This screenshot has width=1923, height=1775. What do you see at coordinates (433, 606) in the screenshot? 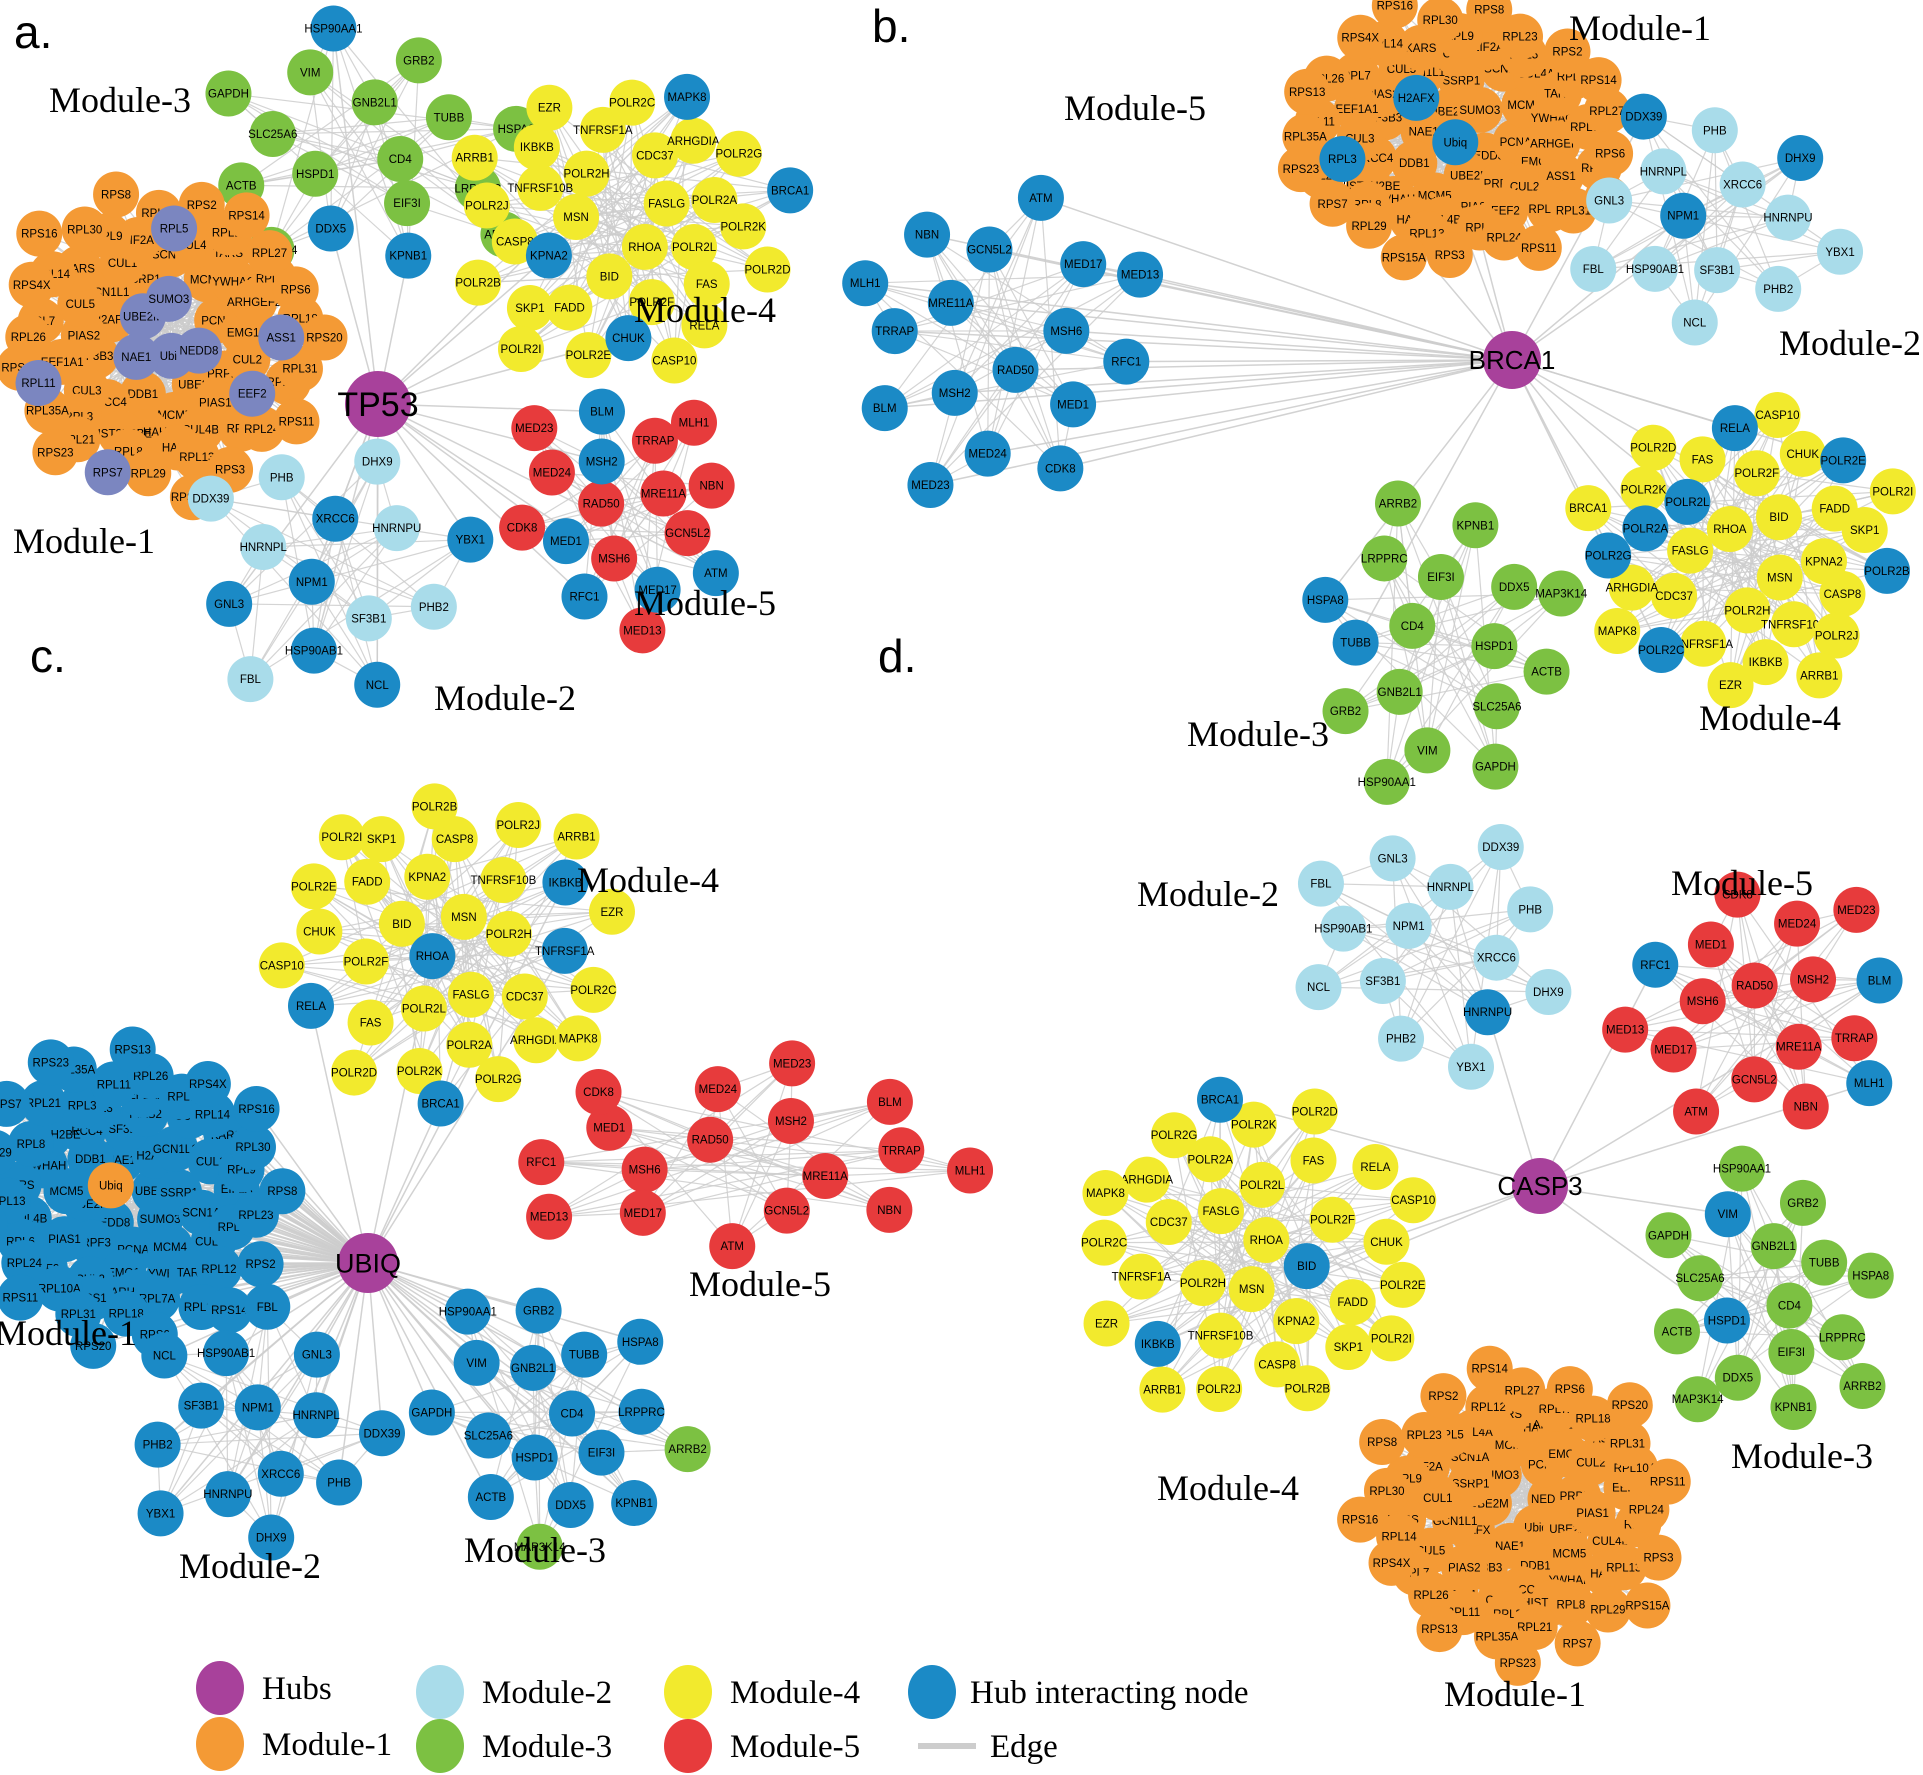
I see `node-PHB2: PHB2` at bounding box center [433, 606].